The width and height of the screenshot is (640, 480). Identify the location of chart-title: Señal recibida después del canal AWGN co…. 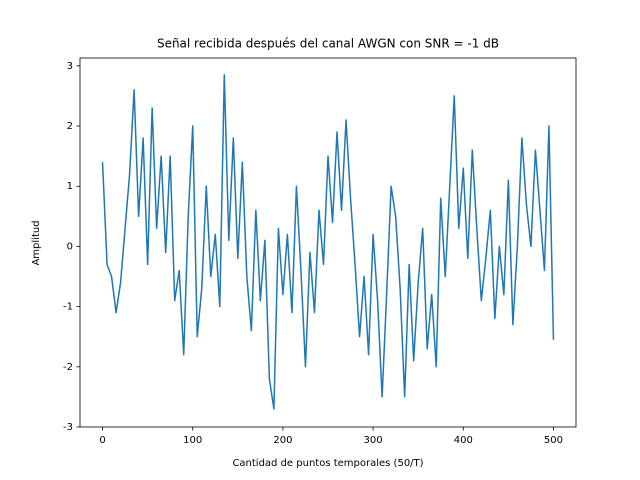
(328, 44).